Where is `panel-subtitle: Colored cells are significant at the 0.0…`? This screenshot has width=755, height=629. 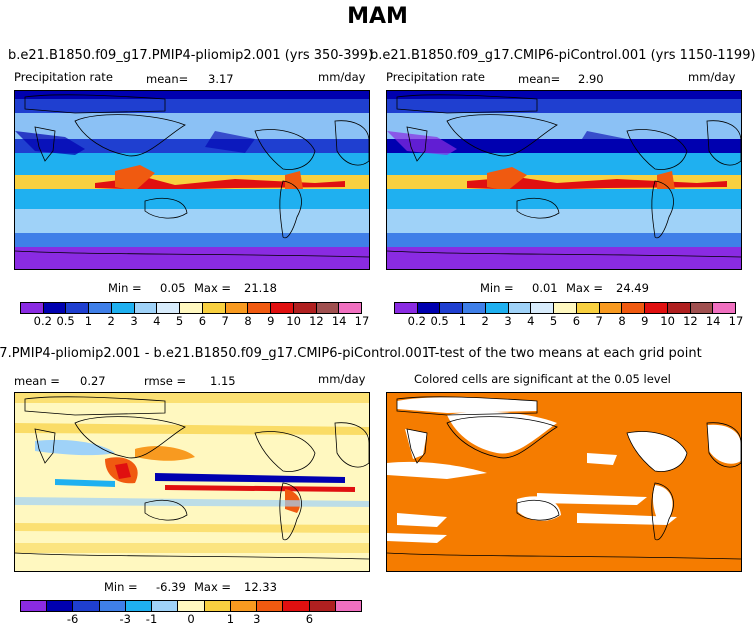 panel-subtitle: Colored cells are significant at the 0.0… is located at coordinates (542, 379).